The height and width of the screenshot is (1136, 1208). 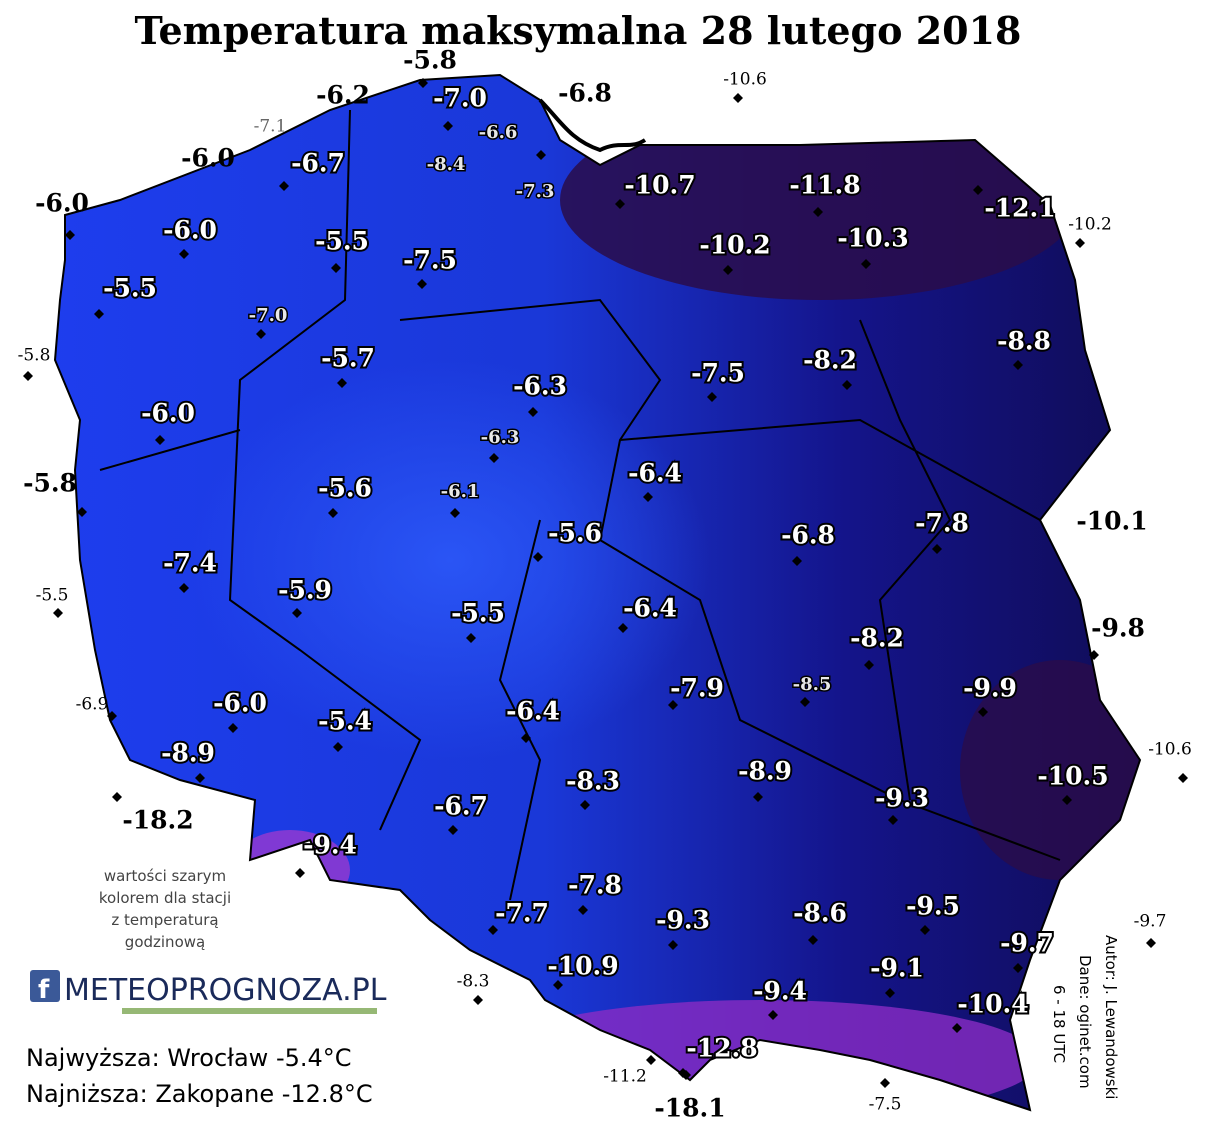 What do you see at coordinates (625, 1077) in the screenshot?
I see `station-temp: -11.2` at bounding box center [625, 1077].